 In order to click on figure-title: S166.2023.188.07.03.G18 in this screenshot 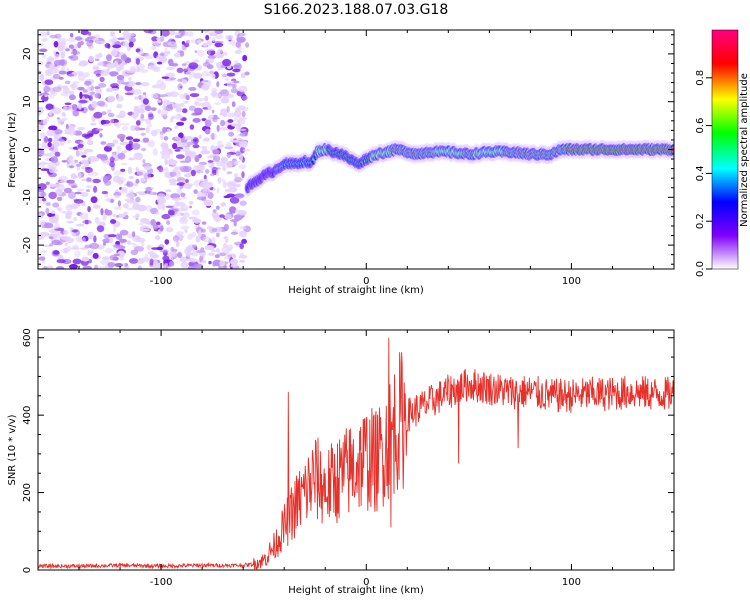, I will do `click(356, 10)`.